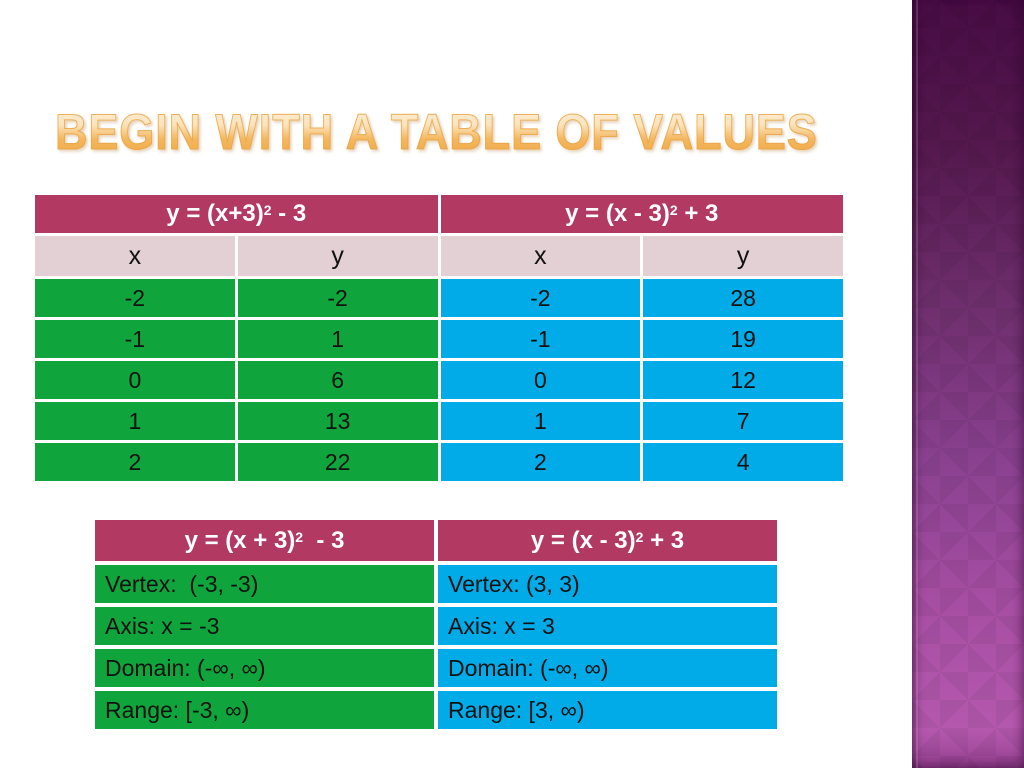 This screenshot has width=1024, height=768. I want to click on property-cell-range-left: Range: [-3, ∞), so click(264, 710).